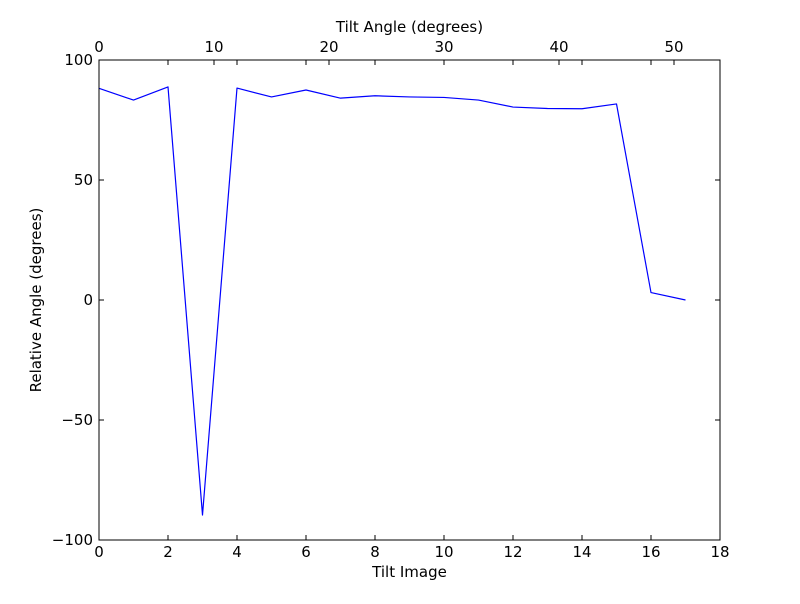 This screenshot has height=604, width=800. What do you see at coordinates (719, 552) in the screenshot?
I see `x-tick-label: 18` at bounding box center [719, 552].